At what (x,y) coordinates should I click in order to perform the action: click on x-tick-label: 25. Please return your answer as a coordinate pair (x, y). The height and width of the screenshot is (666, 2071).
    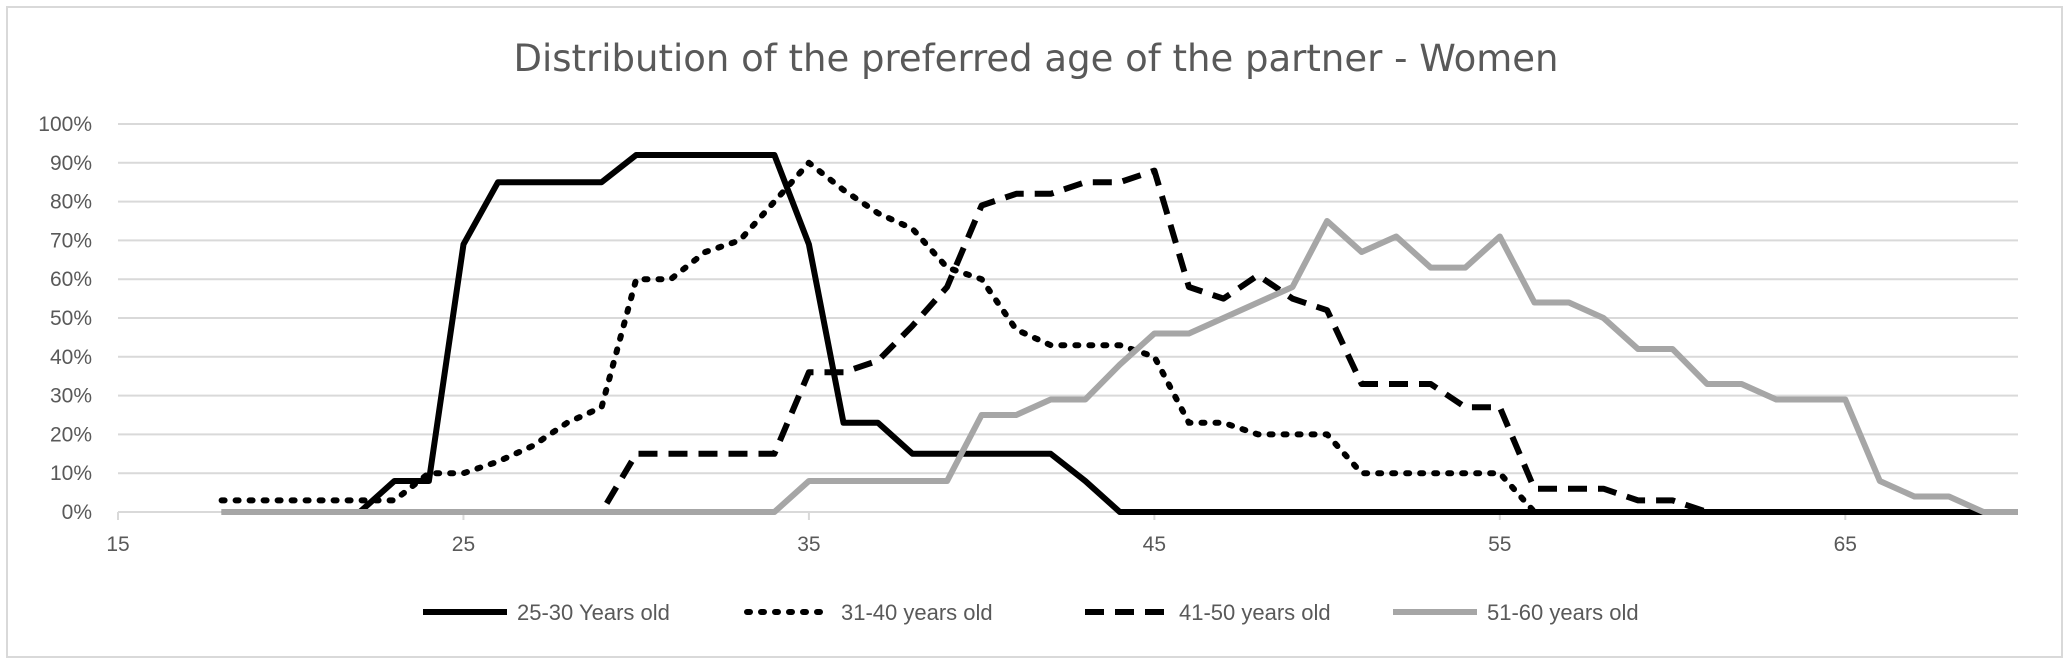
    Looking at the image, I should click on (463, 544).